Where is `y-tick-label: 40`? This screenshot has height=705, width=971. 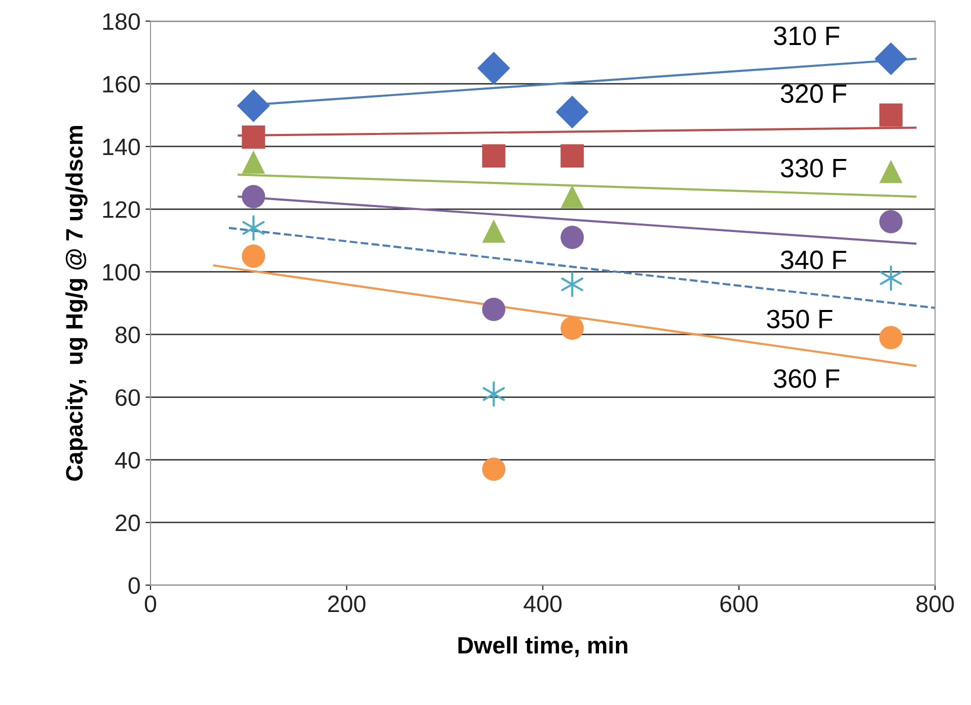 y-tick-label: 40 is located at coordinates (127, 460).